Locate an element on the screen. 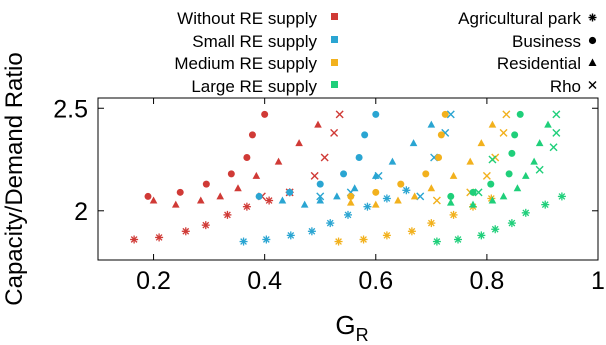  legend-entry-small-re: Small RE supply is located at coordinates (265, 41).